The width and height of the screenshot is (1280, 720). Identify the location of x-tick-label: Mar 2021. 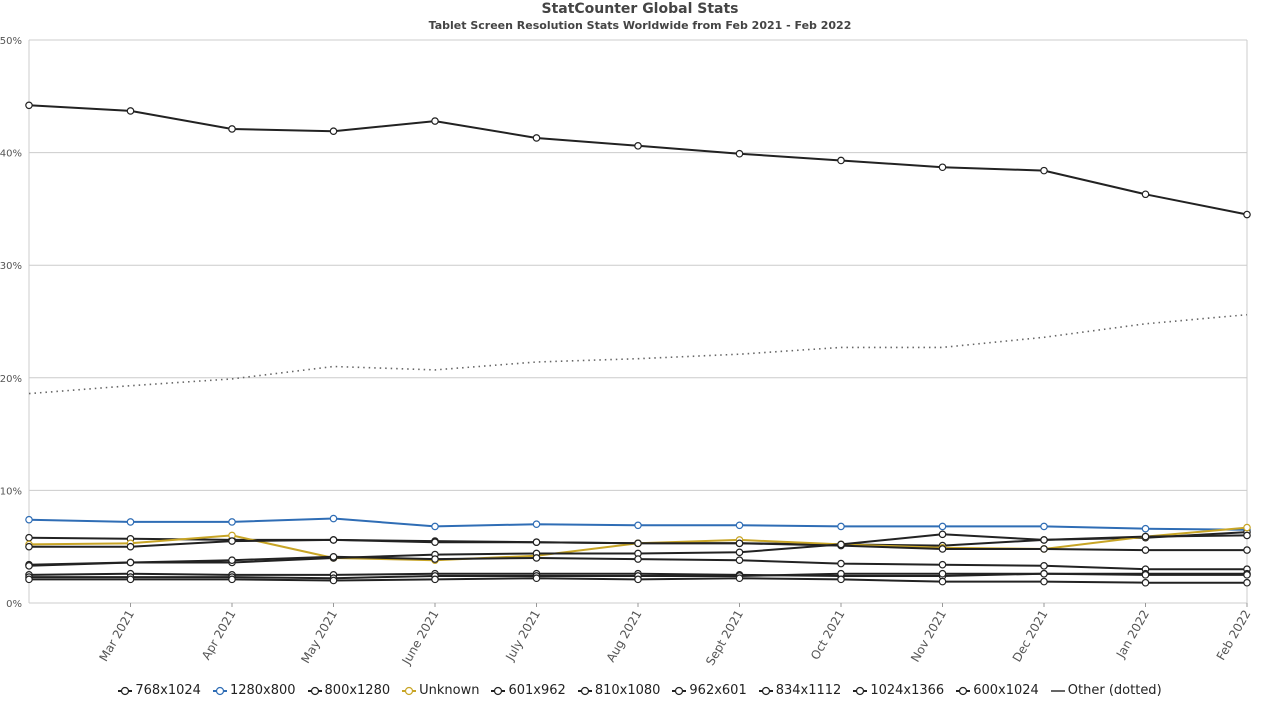
(116, 636).